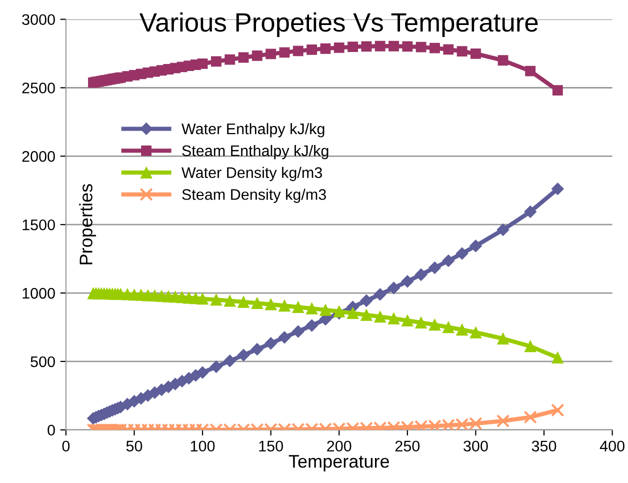  Describe the element at coordinates (134, 446) in the screenshot. I see `x-tick-label: 50` at that location.